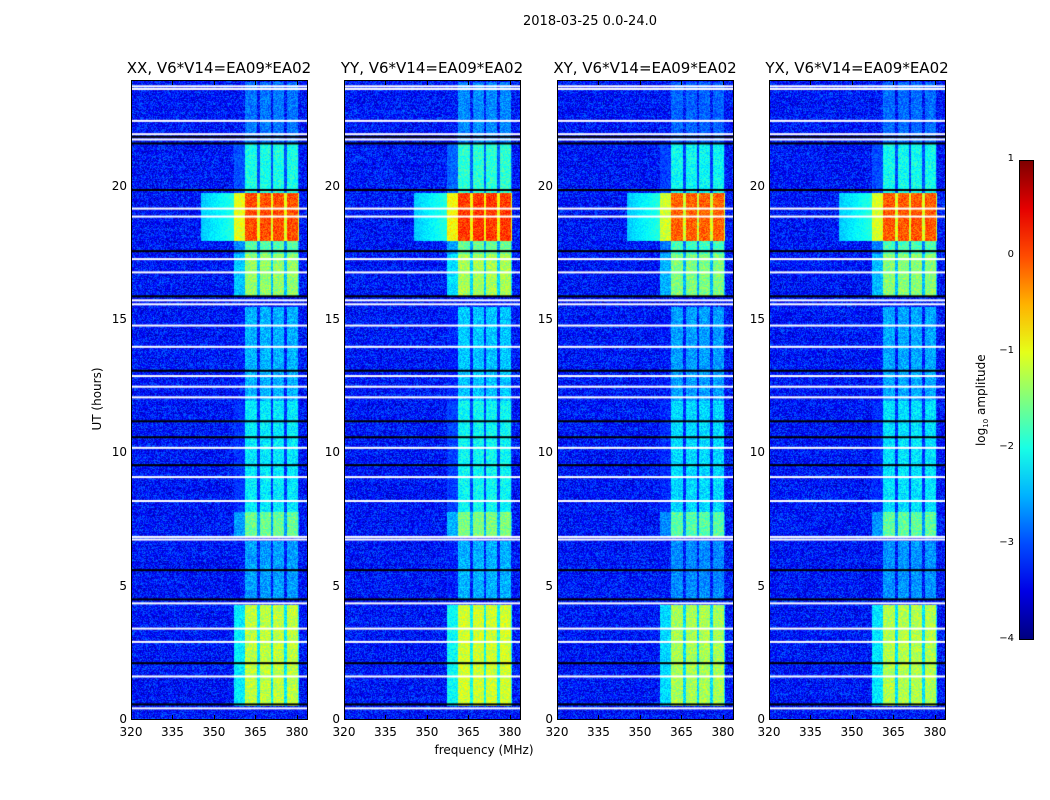 This screenshot has width=1050, height=800. What do you see at coordinates (857, 68) in the screenshot?
I see `panel-title: YX, V6*V14=EA09*EA02` at bounding box center [857, 68].